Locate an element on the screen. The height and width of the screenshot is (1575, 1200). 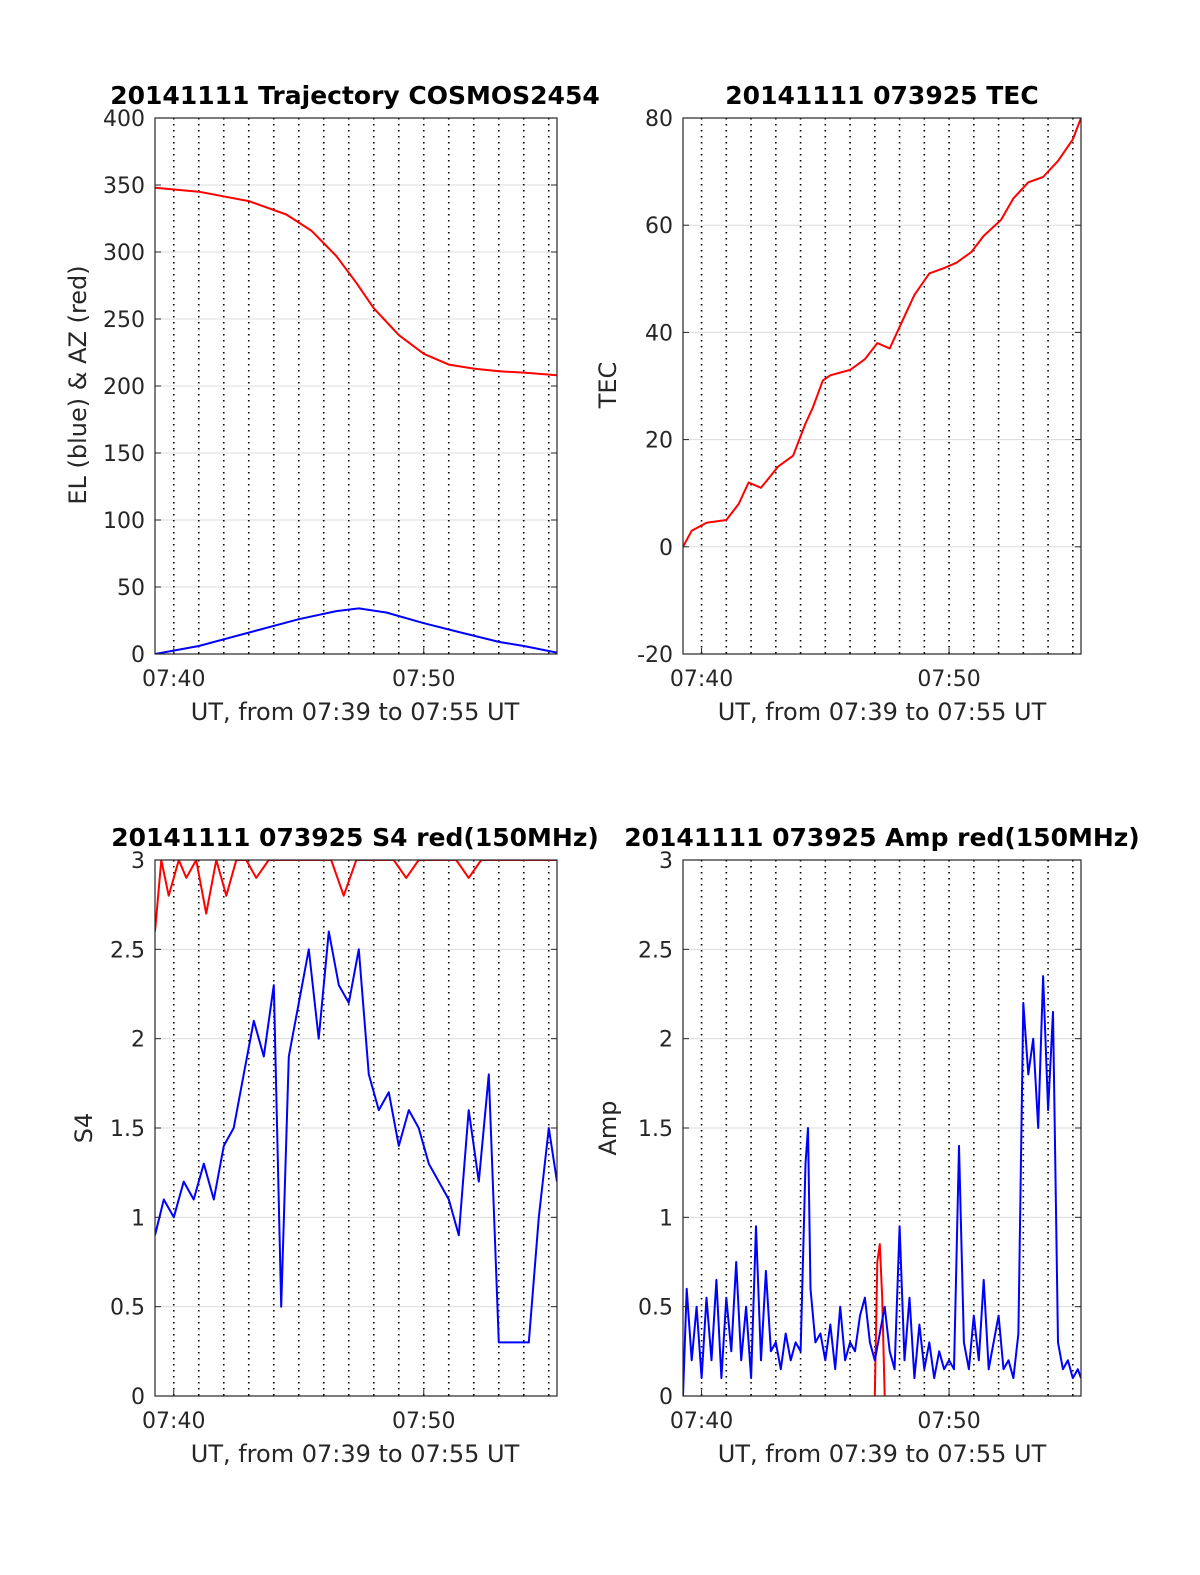
tec-axes-box is located at coordinates (882, 386).